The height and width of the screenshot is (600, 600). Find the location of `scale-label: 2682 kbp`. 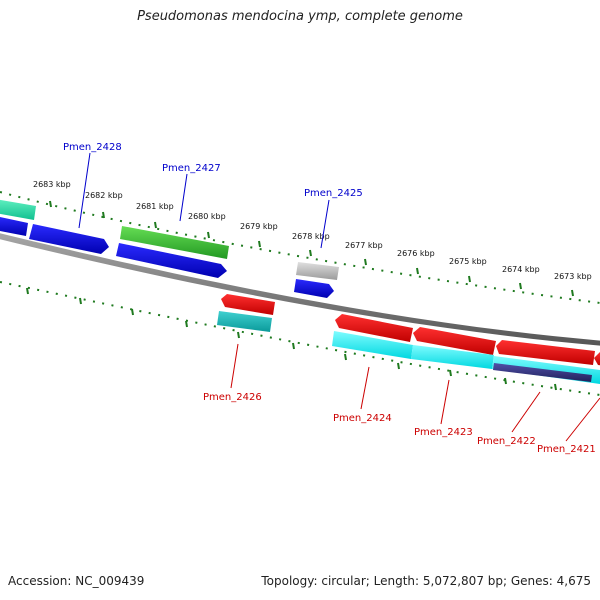

scale-label: 2682 kbp is located at coordinates (104, 195).